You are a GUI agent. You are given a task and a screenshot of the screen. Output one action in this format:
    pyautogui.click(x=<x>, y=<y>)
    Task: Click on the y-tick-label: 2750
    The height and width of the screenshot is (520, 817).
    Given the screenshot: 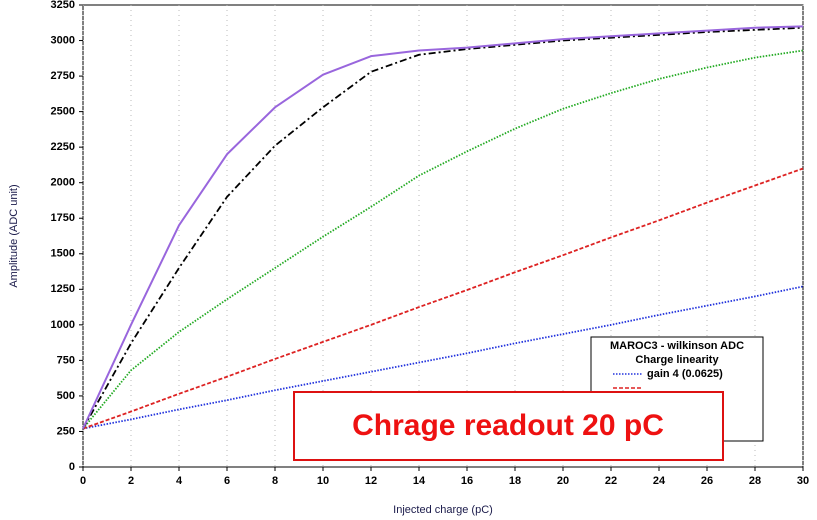 What is the action you would take?
    pyautogui.click(x=63, y=76)
    